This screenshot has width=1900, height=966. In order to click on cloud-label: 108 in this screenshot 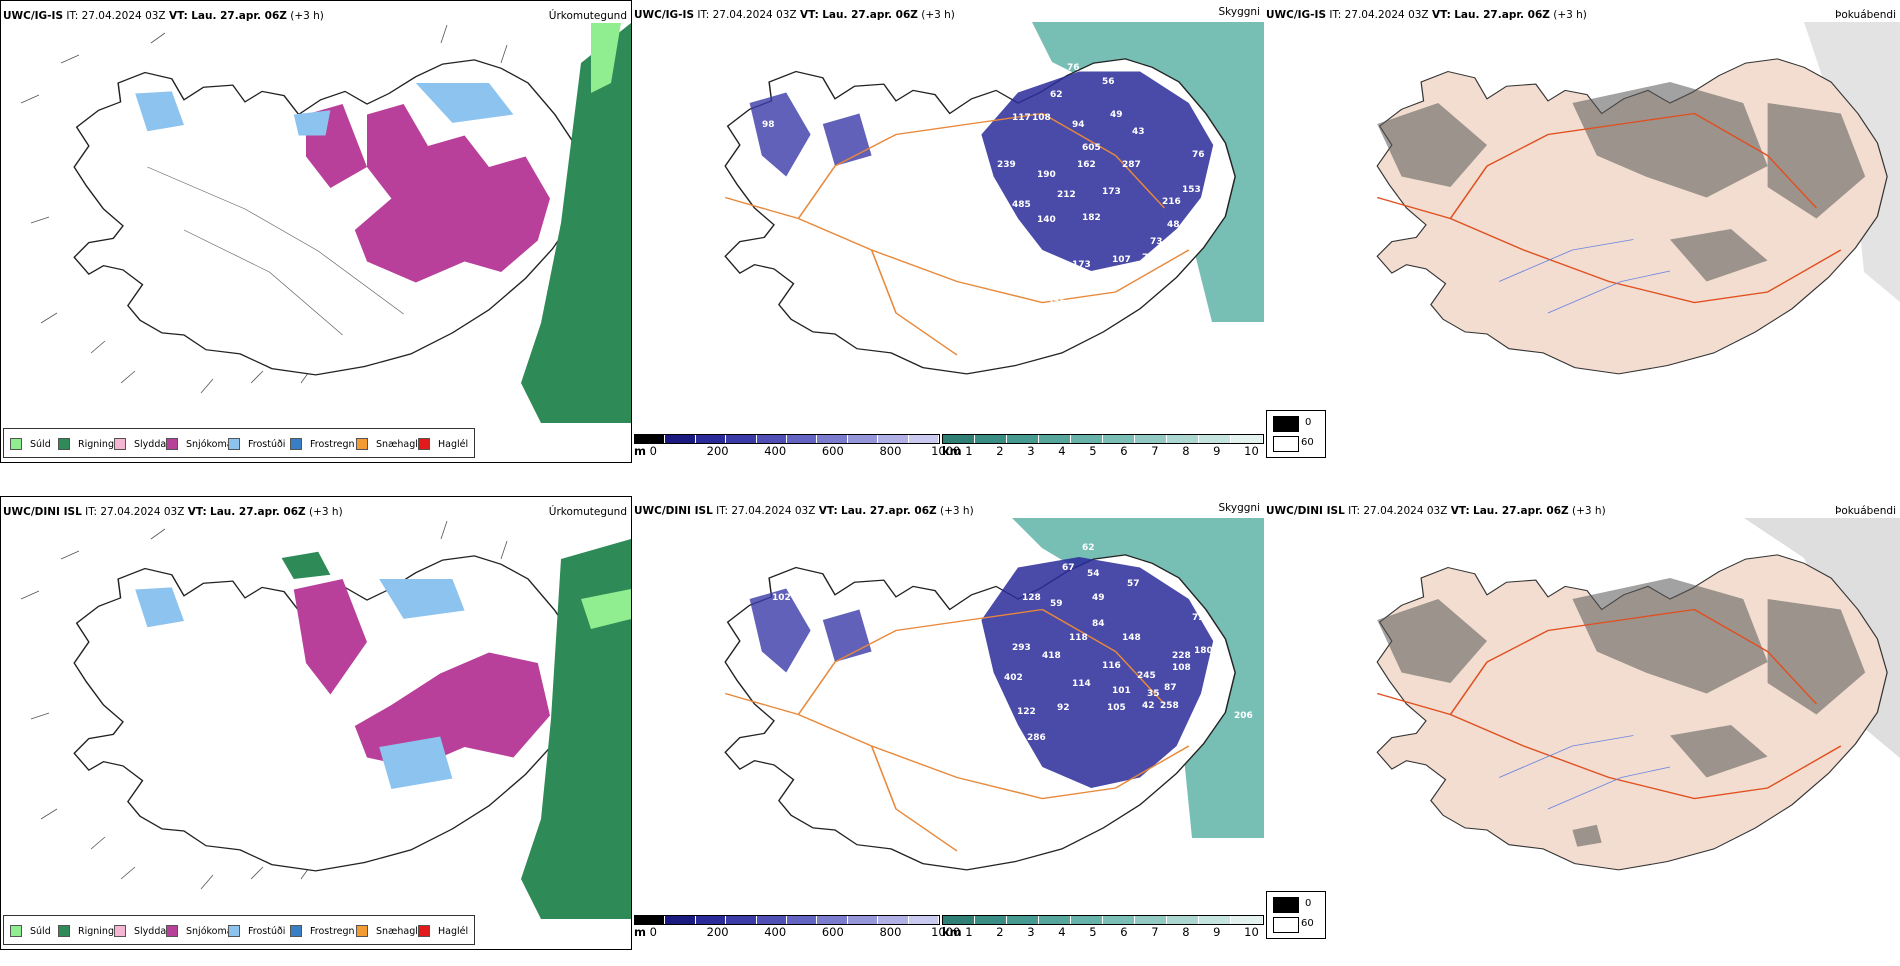, I will do `click(1041, 118)`.